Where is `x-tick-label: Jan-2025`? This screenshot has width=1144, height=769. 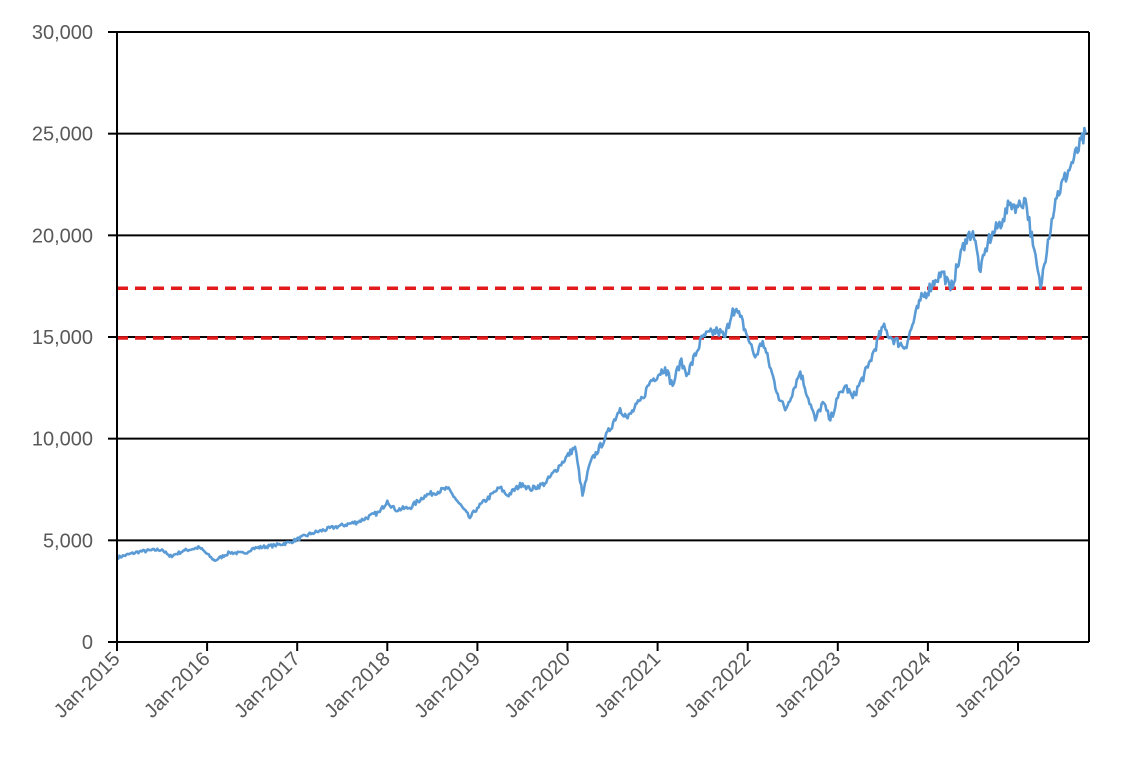 x-tick-label: Jan-2025 is located at coordinates (988, 685).